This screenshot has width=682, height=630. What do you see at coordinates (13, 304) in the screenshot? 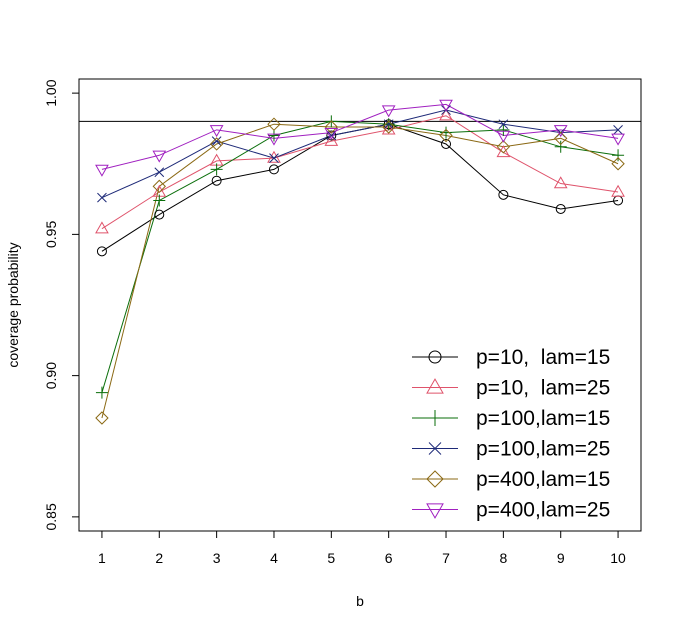
I see `y-axis-label: coverage probability` at bounding box center [13, 304].